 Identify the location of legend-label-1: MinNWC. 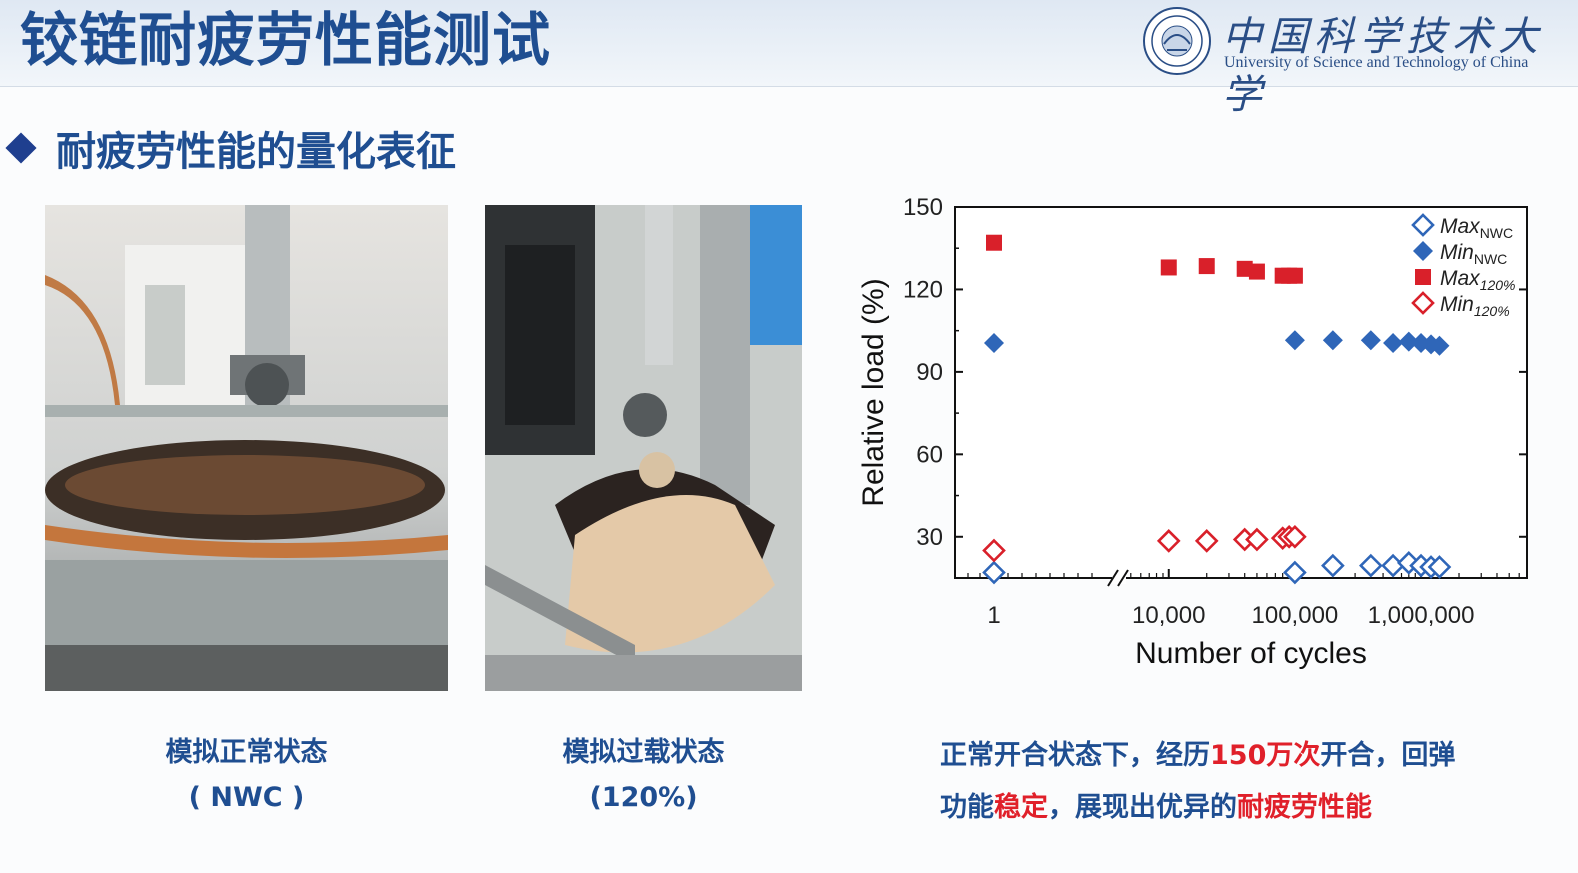
(1473, 254).